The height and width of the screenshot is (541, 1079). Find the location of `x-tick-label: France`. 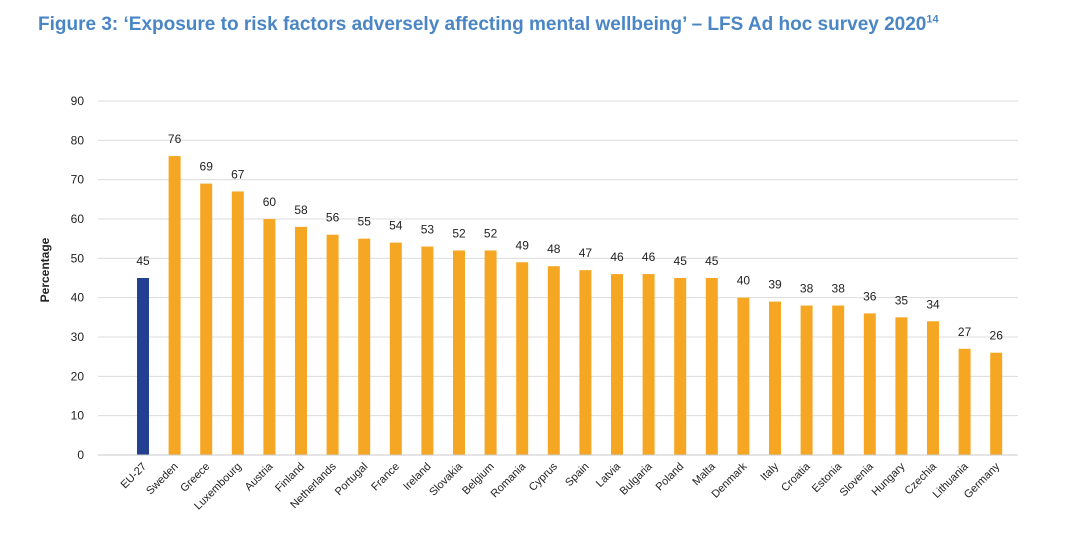

x-tick-label: France is located at coordinates (385, 477).